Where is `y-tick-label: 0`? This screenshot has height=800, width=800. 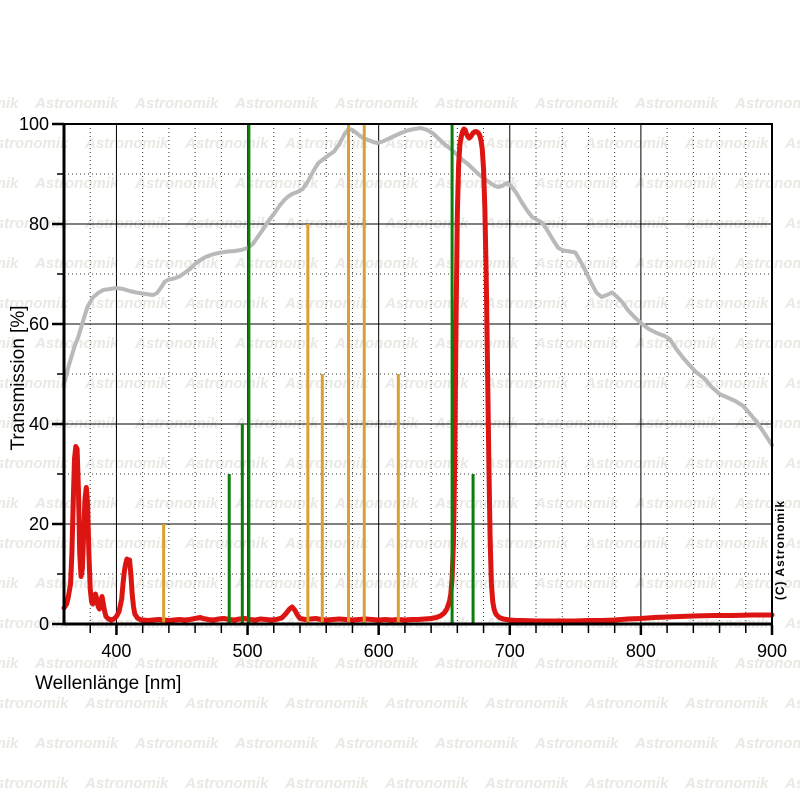
y-tick-label: 0 is located at coordinates (44, 624).